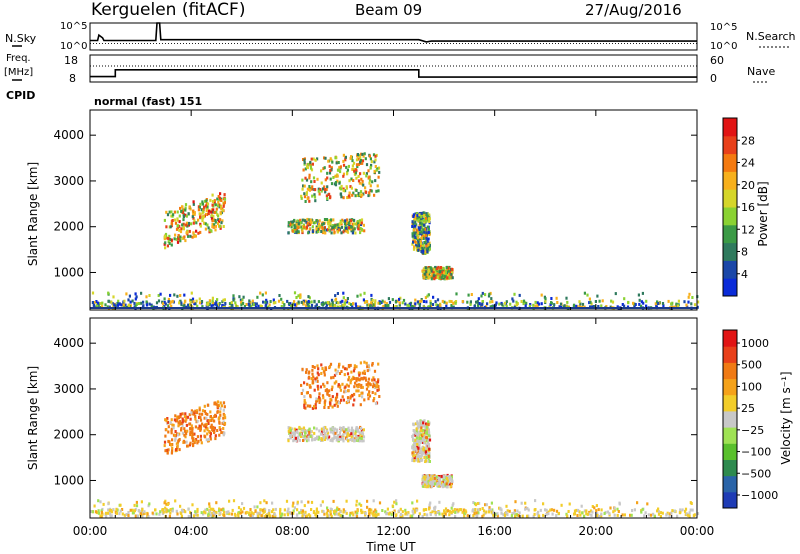 This screenshot has width=800, height=554. Describe the element at coordinates (748, 207) in the screenshot. I see `power-colorbar-tick-label: 16` at that location.